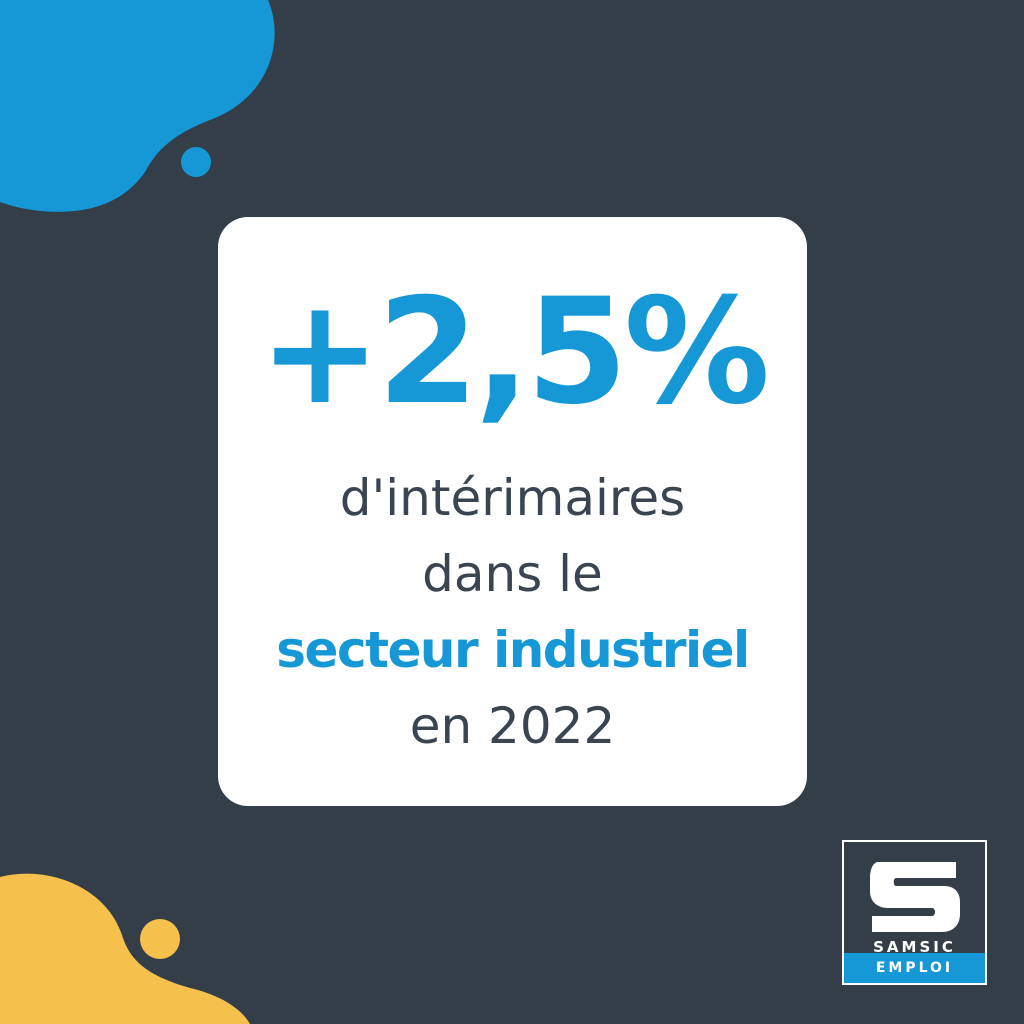  What do you see at coordinates (915, 897) in the screenshot?
I see `samsic-s-logo-icon` at bounding box center [915, 897].